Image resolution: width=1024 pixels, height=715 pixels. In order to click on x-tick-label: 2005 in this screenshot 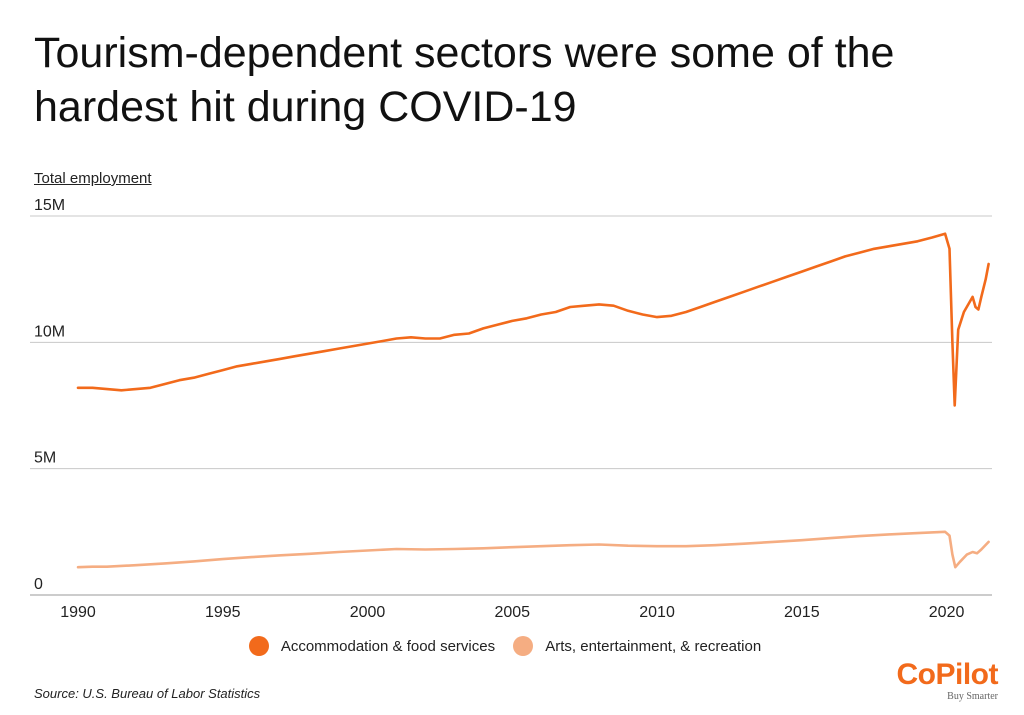, I will do `click(512, 612)`.